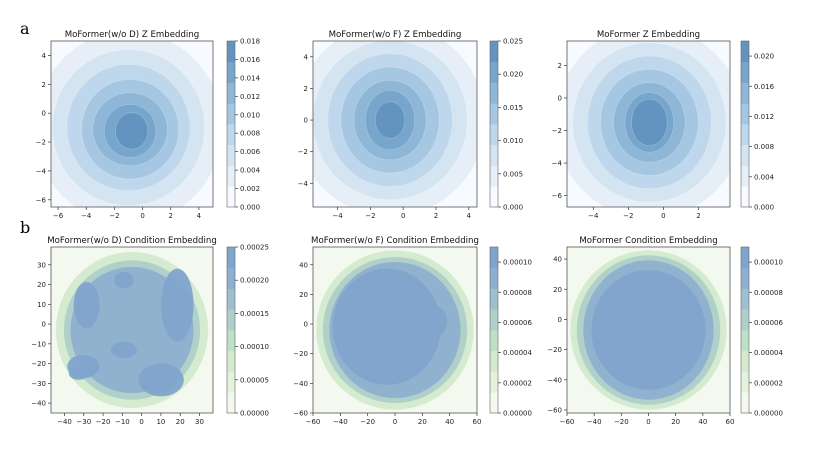  I want to click on colorbar-tick-label: 0.025, so click(513, 42).